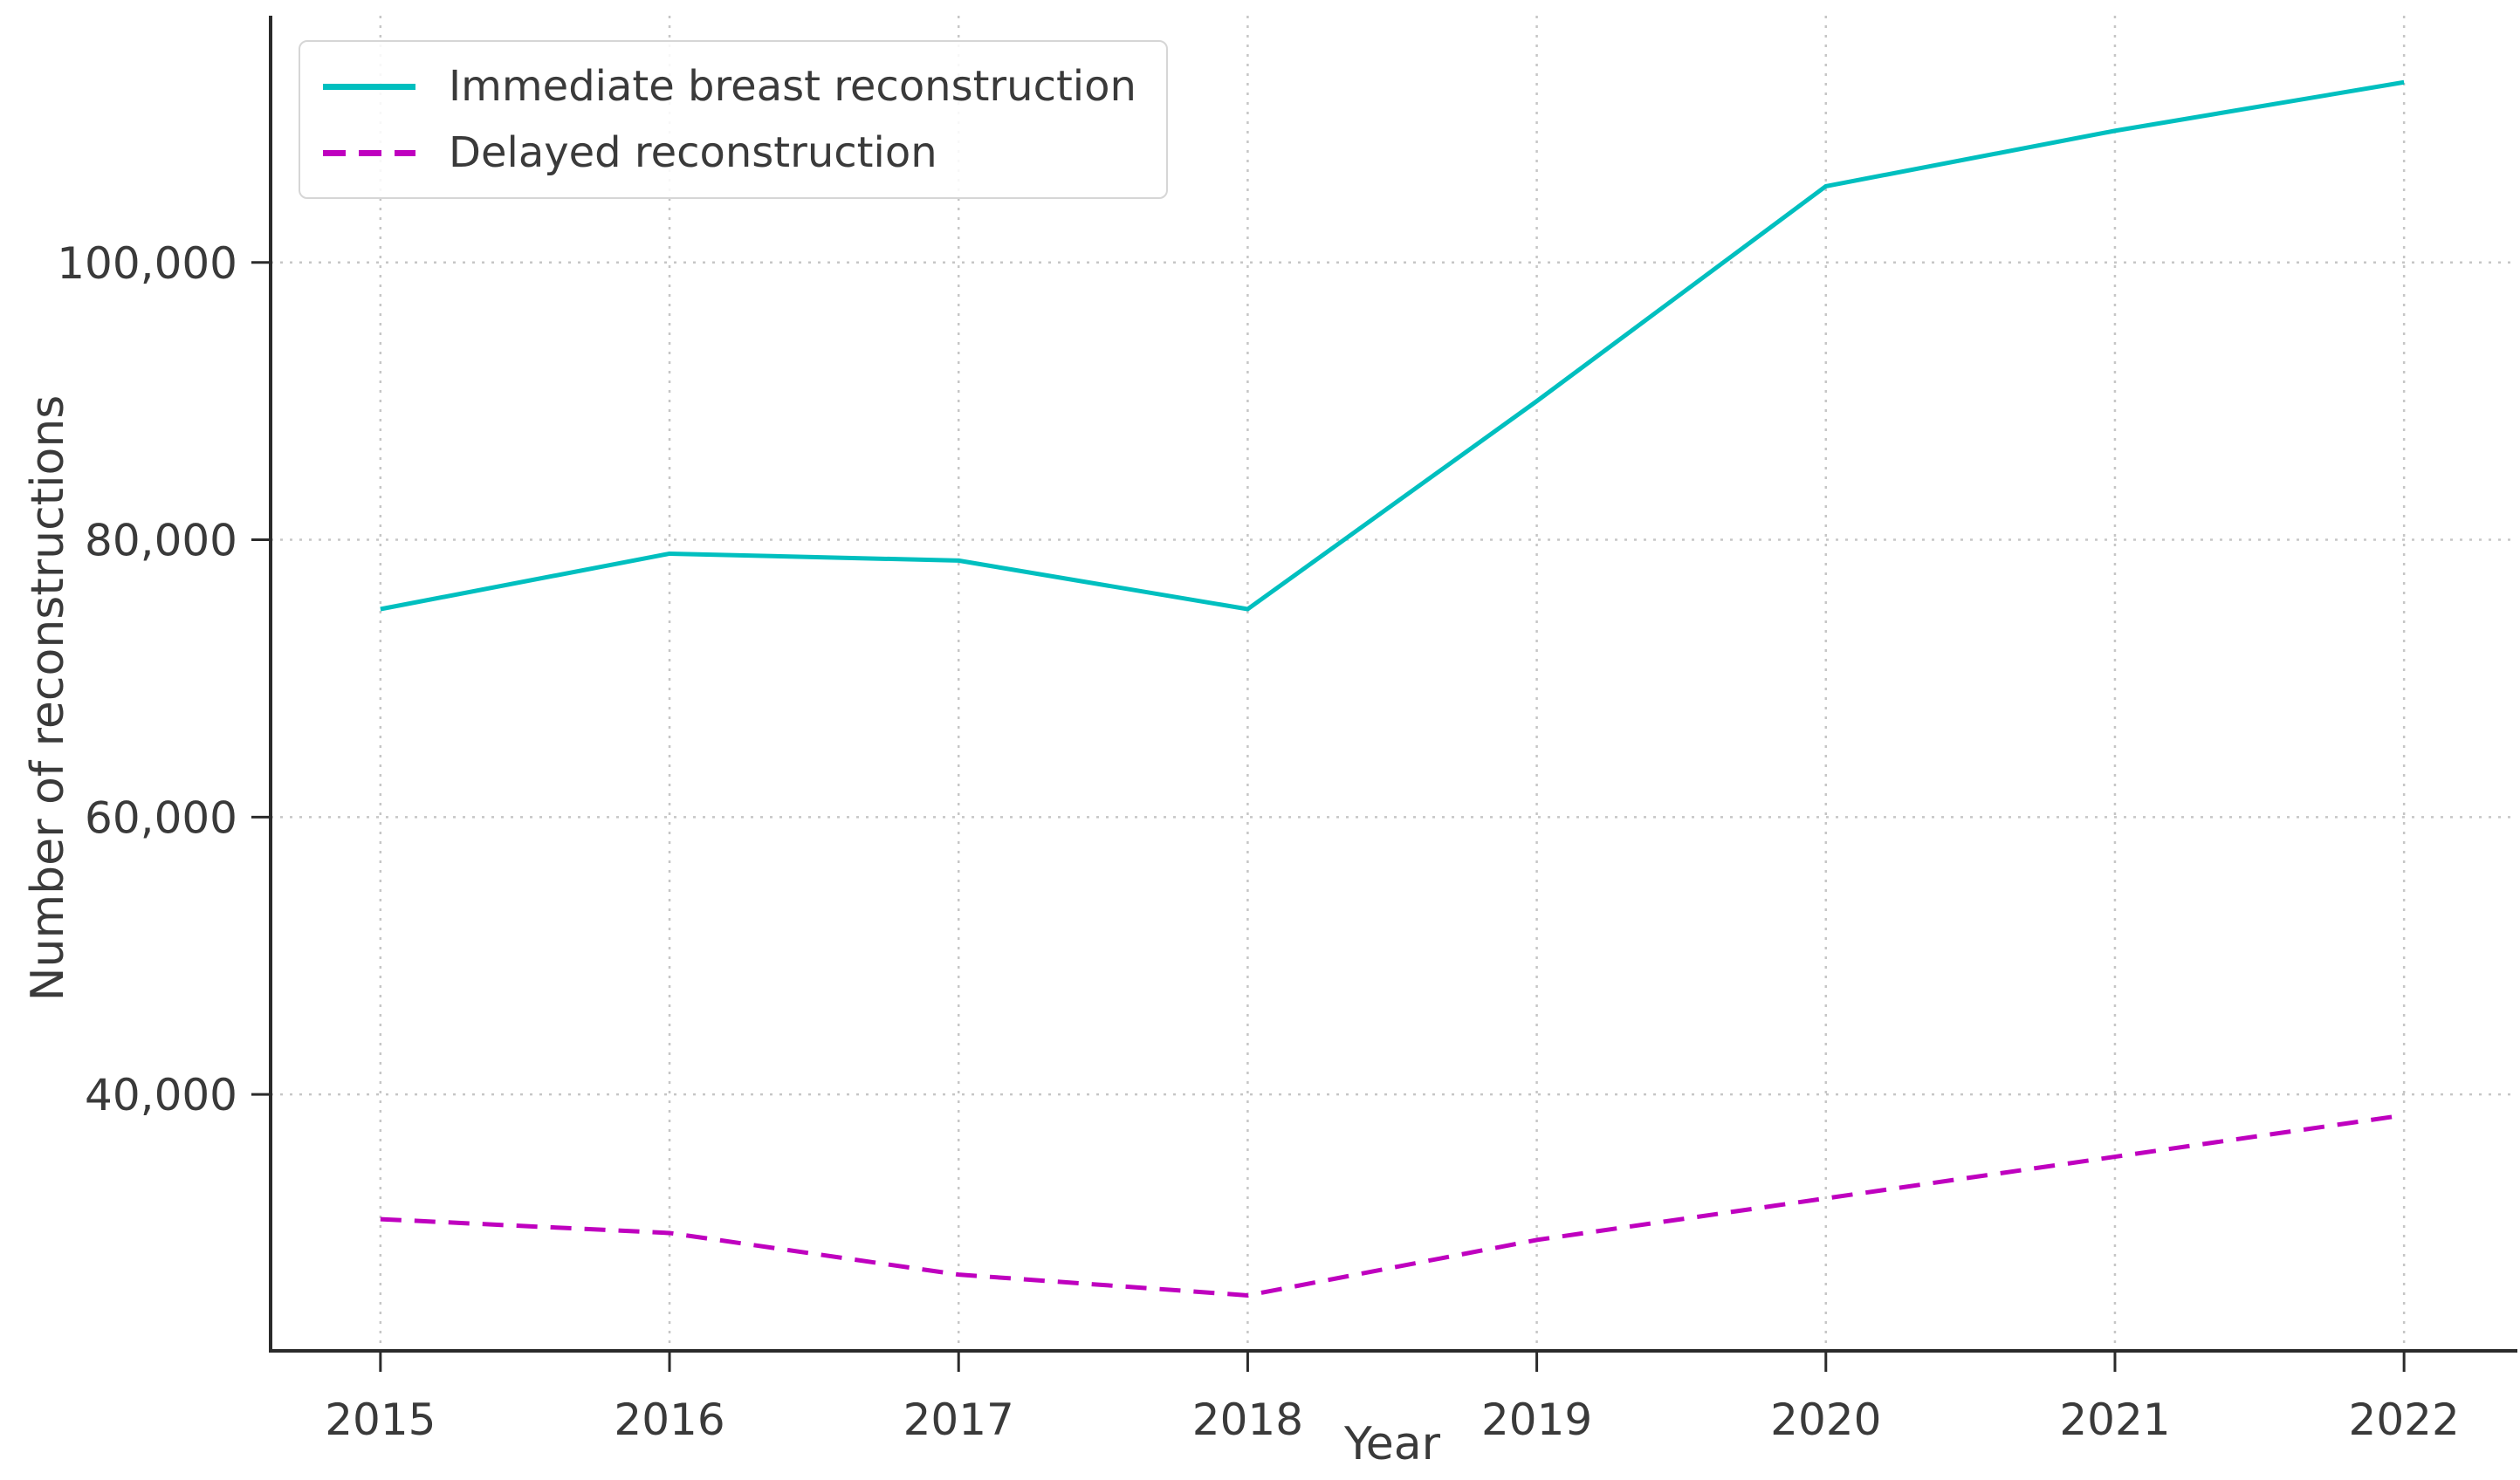  What do you see at coordinates (161, 1095) in the screenshot?
I see `y-tick-label: 40,000` at bounding box center [161, 1095].